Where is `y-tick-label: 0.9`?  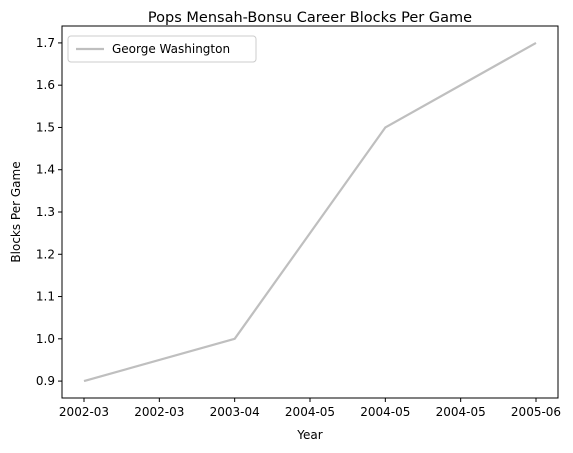 y-tick-label: 0.9 is located at coordinates (45, 381).